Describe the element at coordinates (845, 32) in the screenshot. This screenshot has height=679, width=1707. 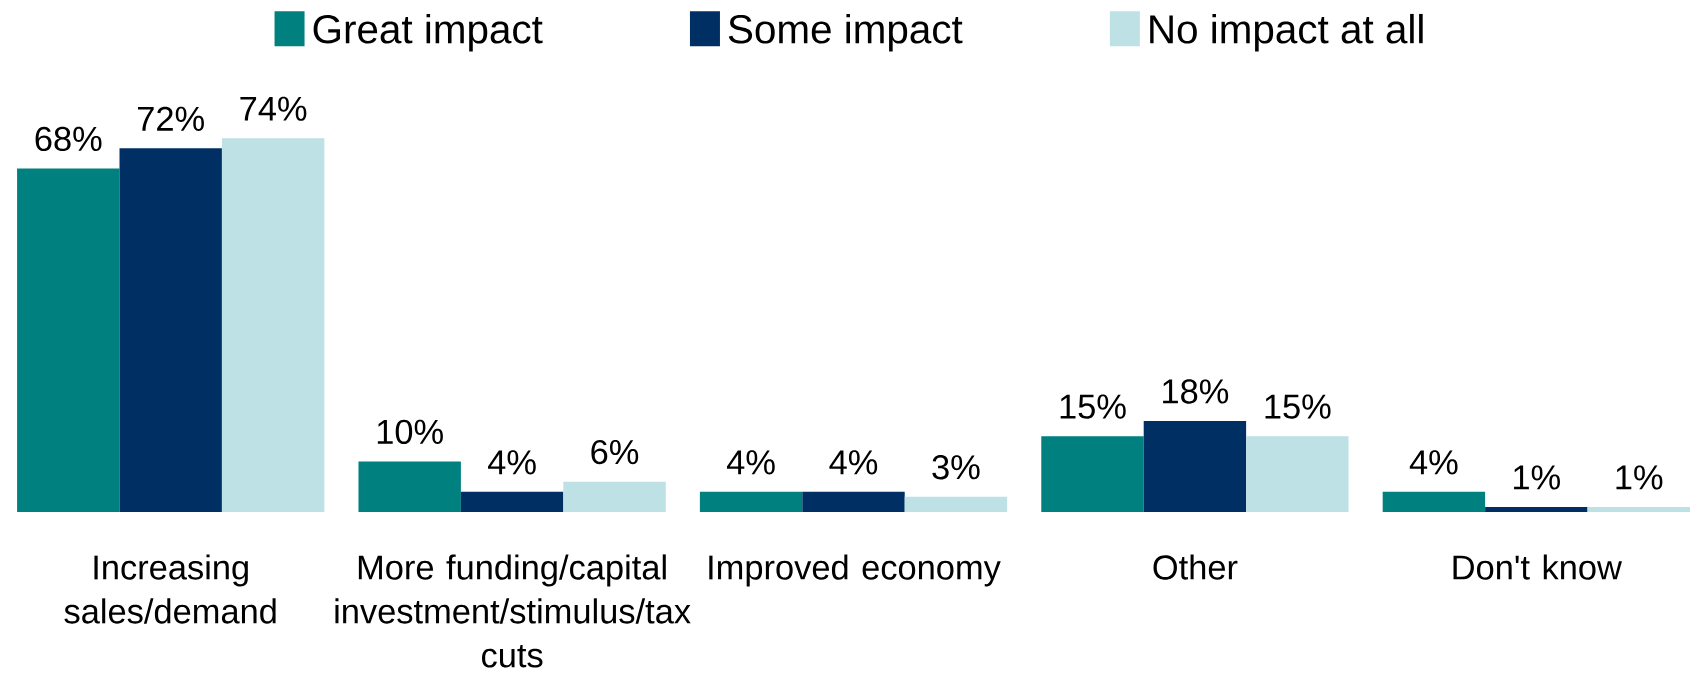
I see `legend-label: Some impact` at that location.